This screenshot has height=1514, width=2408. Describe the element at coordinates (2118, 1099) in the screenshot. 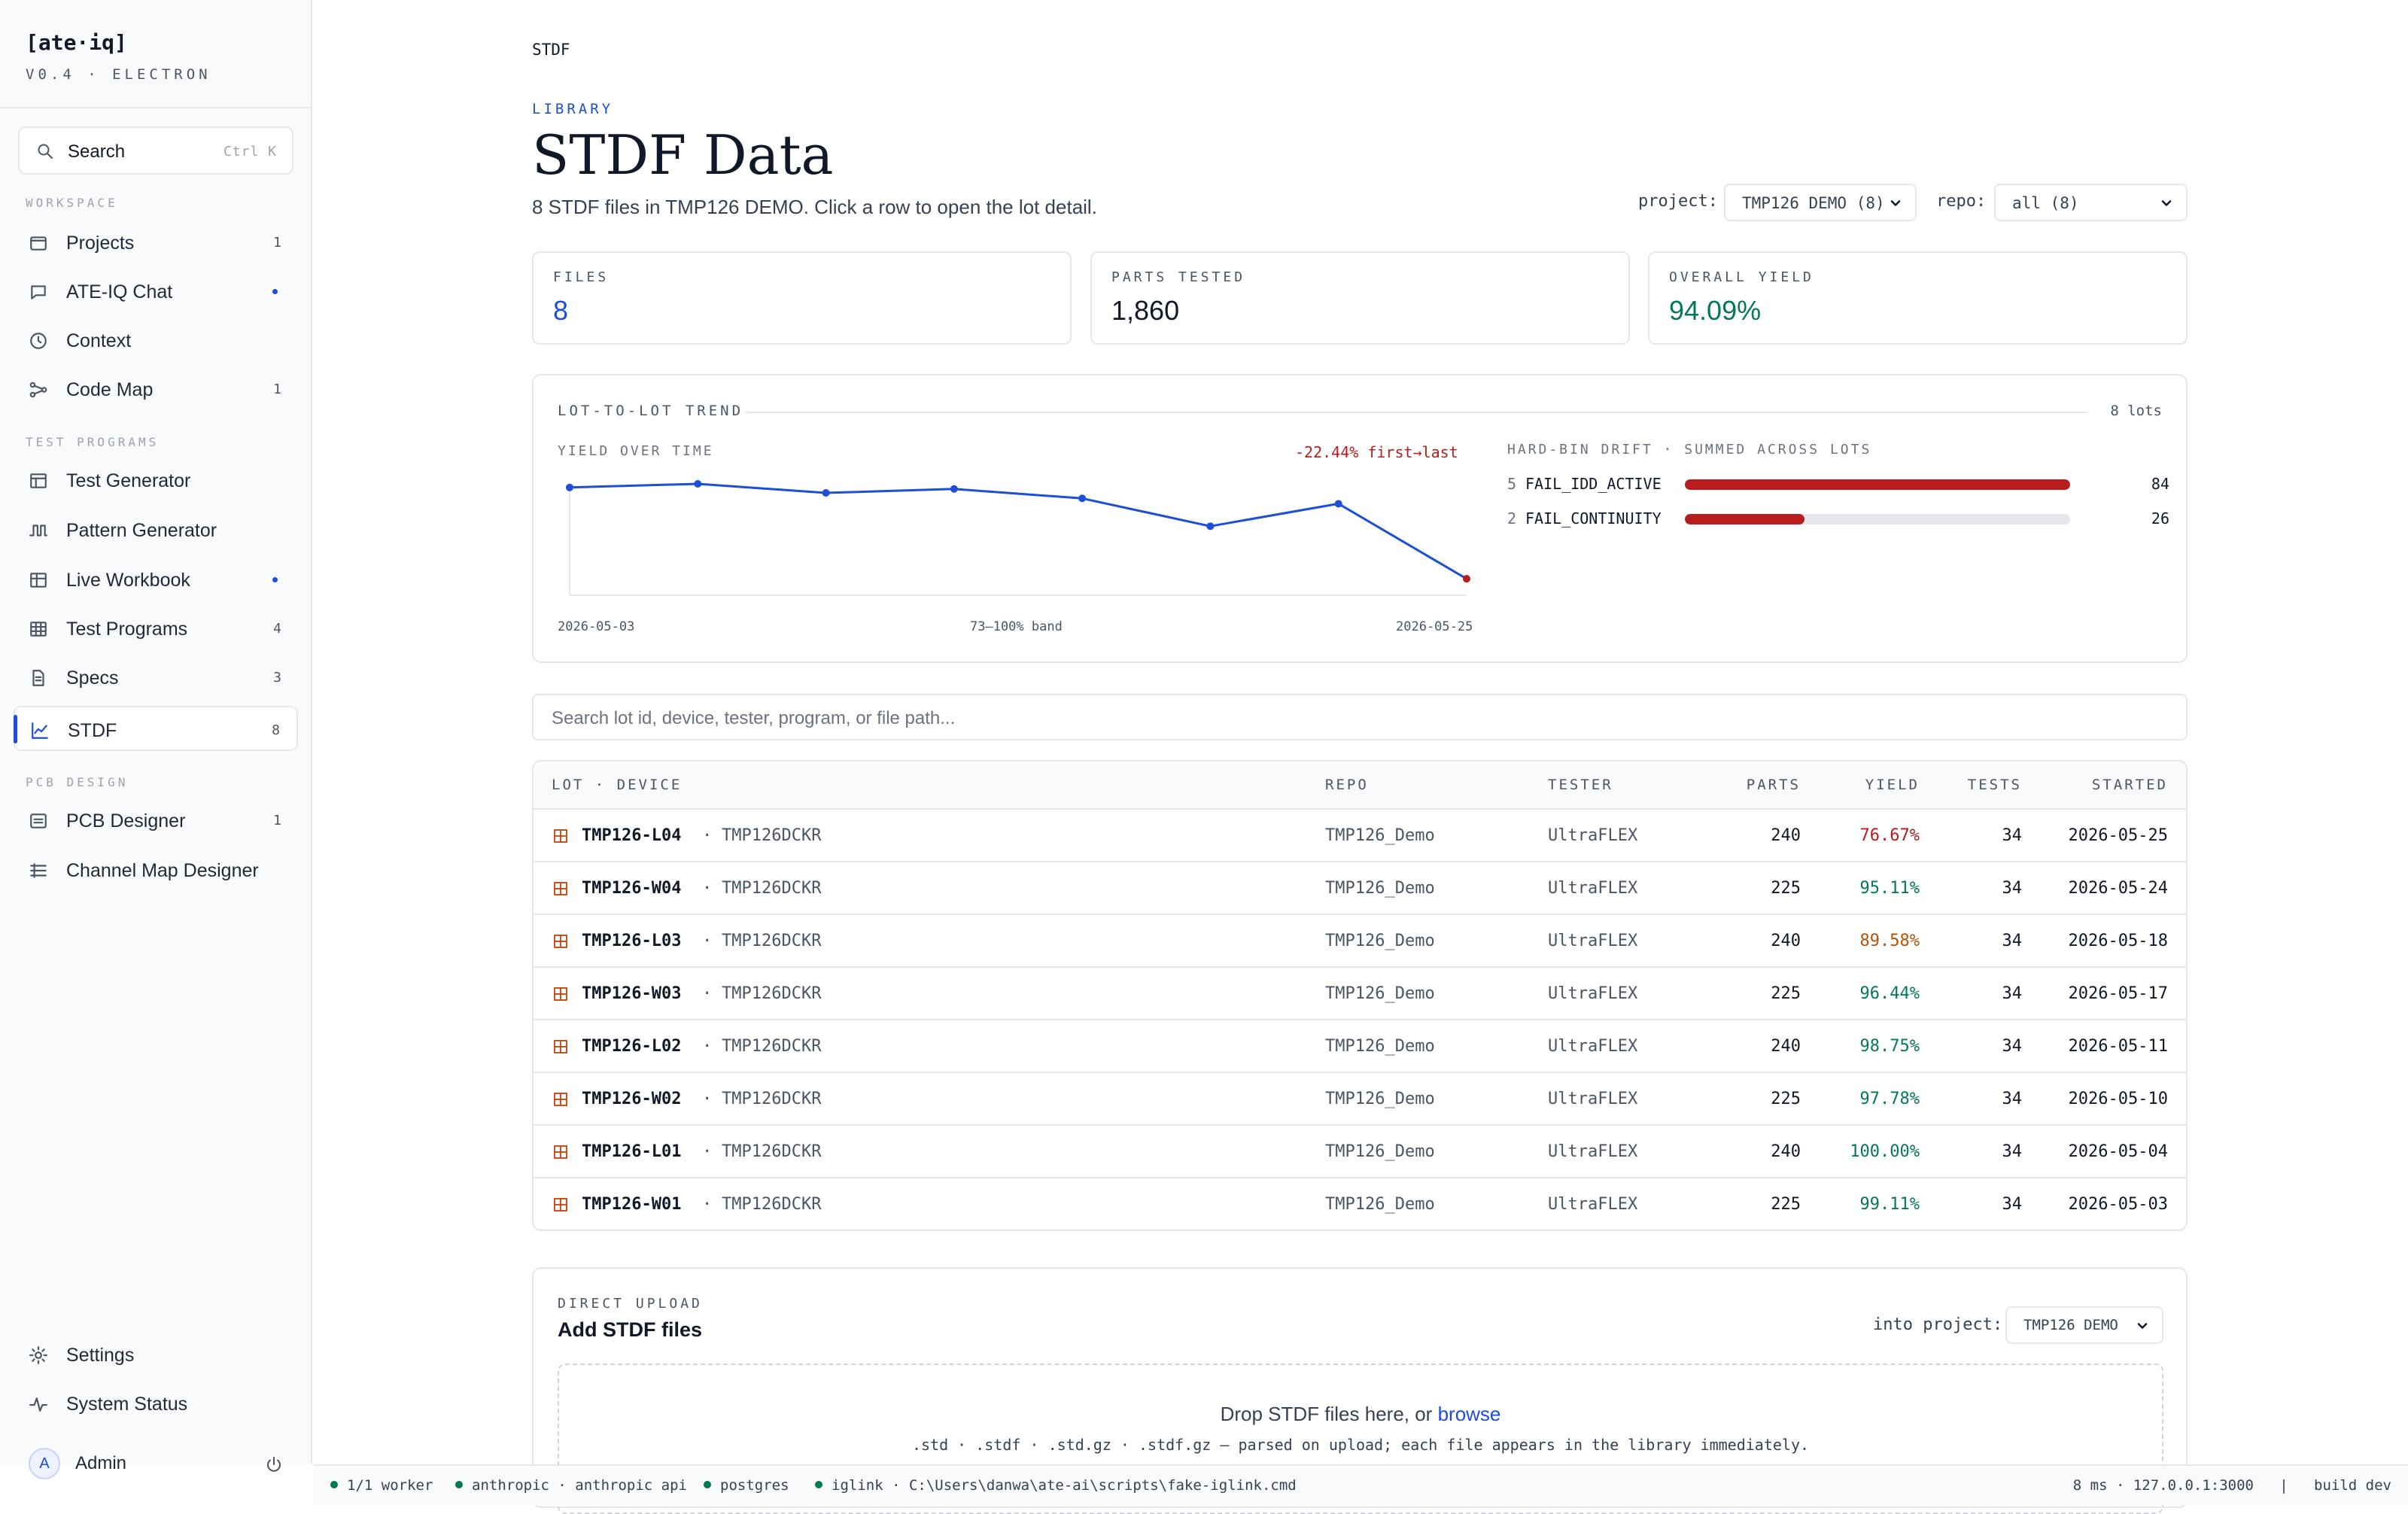

I see `started: 2026-05-10` at that location.